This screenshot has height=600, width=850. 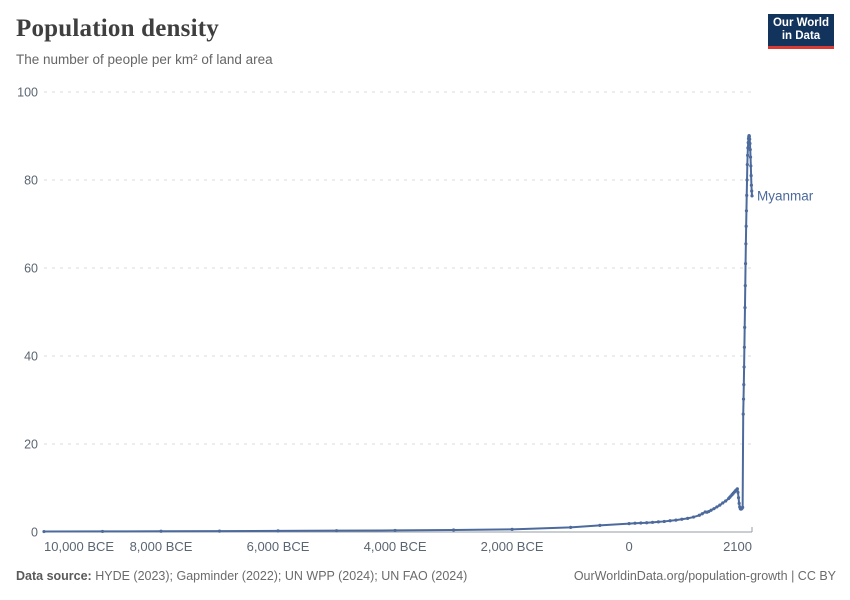 What do you see at coordinates (395, 546) in the screenshot?
I see `x-tick-label-4-000-BCE: 4,000 BCE` at bounding box center [395, 546].